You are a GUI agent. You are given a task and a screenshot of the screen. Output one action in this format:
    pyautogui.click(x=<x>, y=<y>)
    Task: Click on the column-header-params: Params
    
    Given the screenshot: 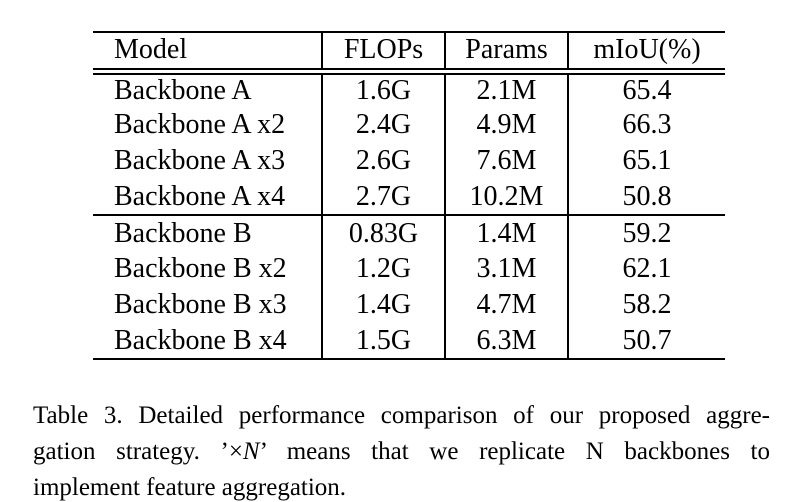 What is the action you would take?
    pyautogui.click(x=507, y=53)
    